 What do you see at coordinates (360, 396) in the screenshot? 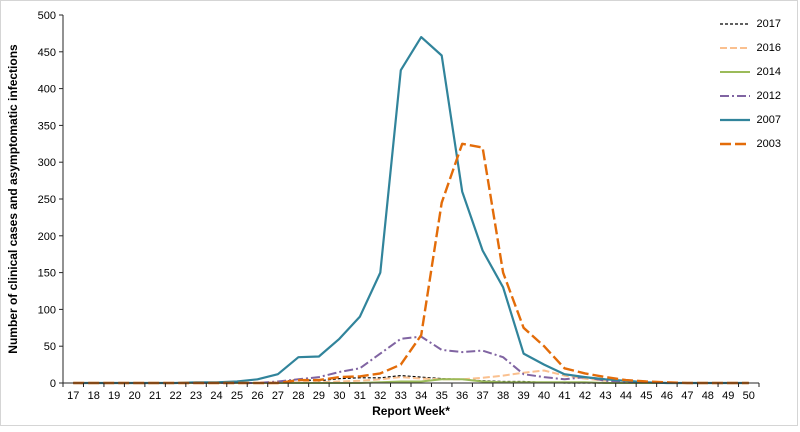
I see `x-tick-label: 31` at bounding box center [360, 396].